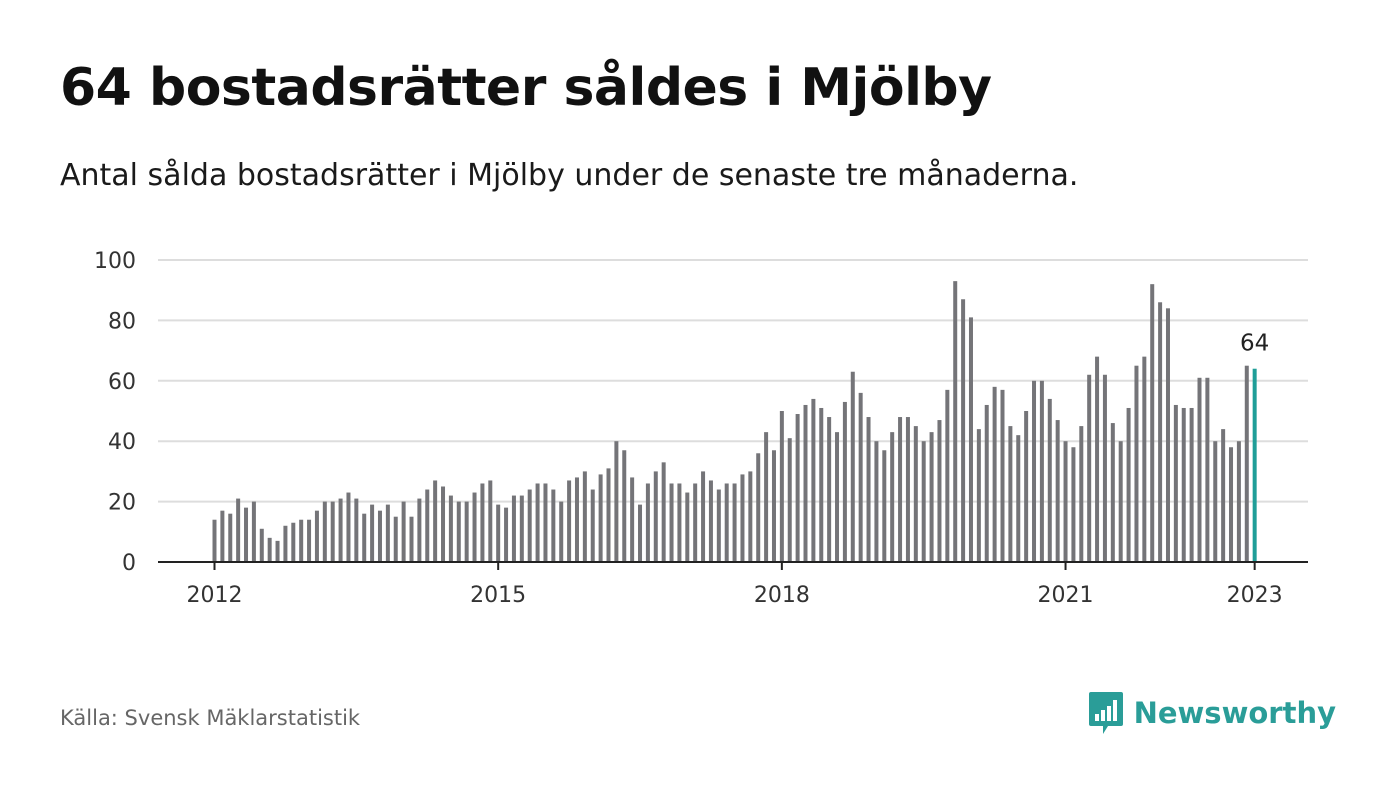 This screenshot has width=1400, height=794. What do you see at coordinates (1254, 465) in the screenshot?
I see `bar-latest` at bounding box center [1254, 465].